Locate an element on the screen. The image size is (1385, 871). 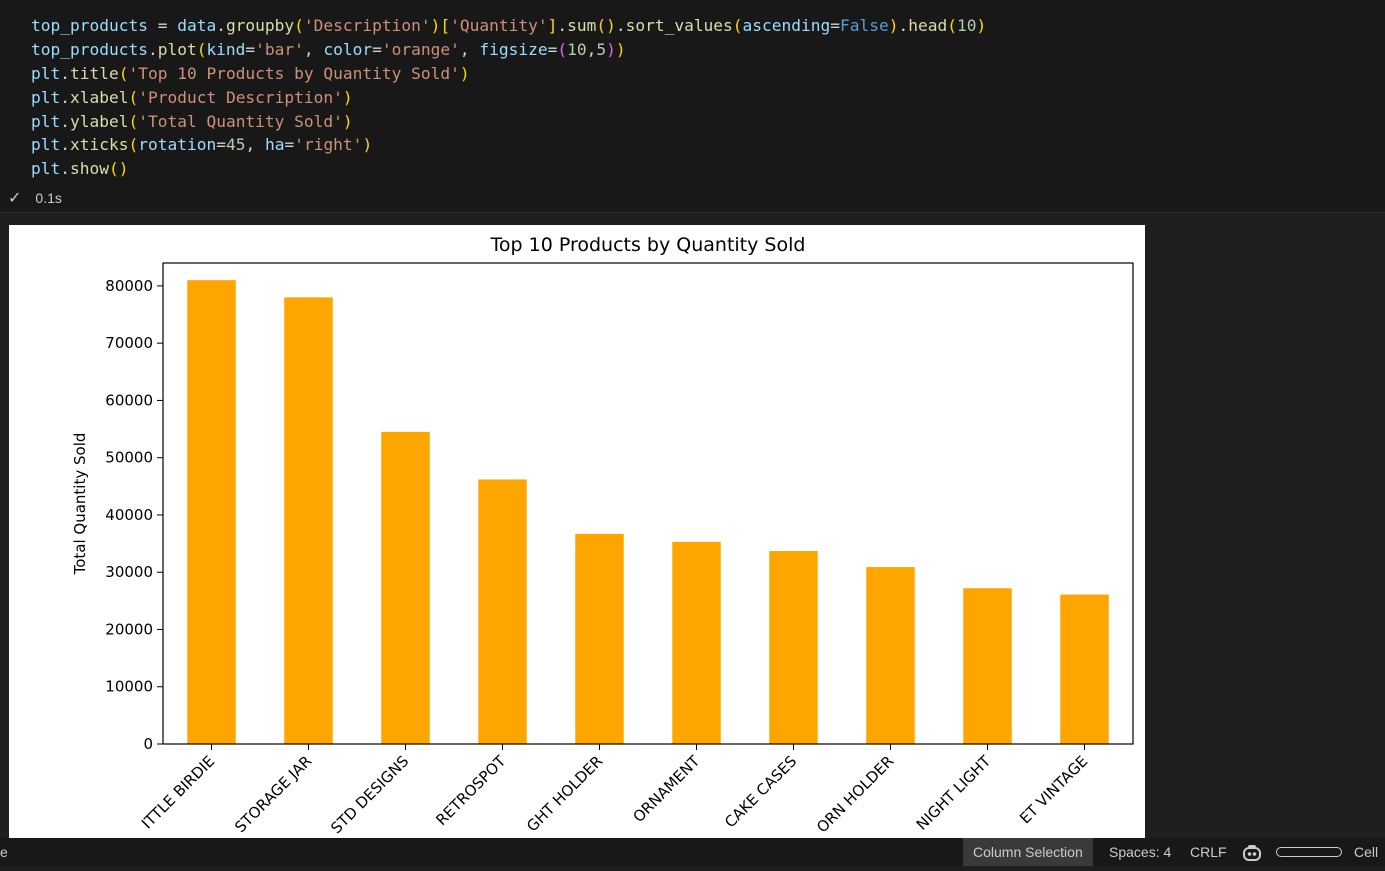
x-tick-label: NIGHT LIGHT is located at coordinates (954, 793).